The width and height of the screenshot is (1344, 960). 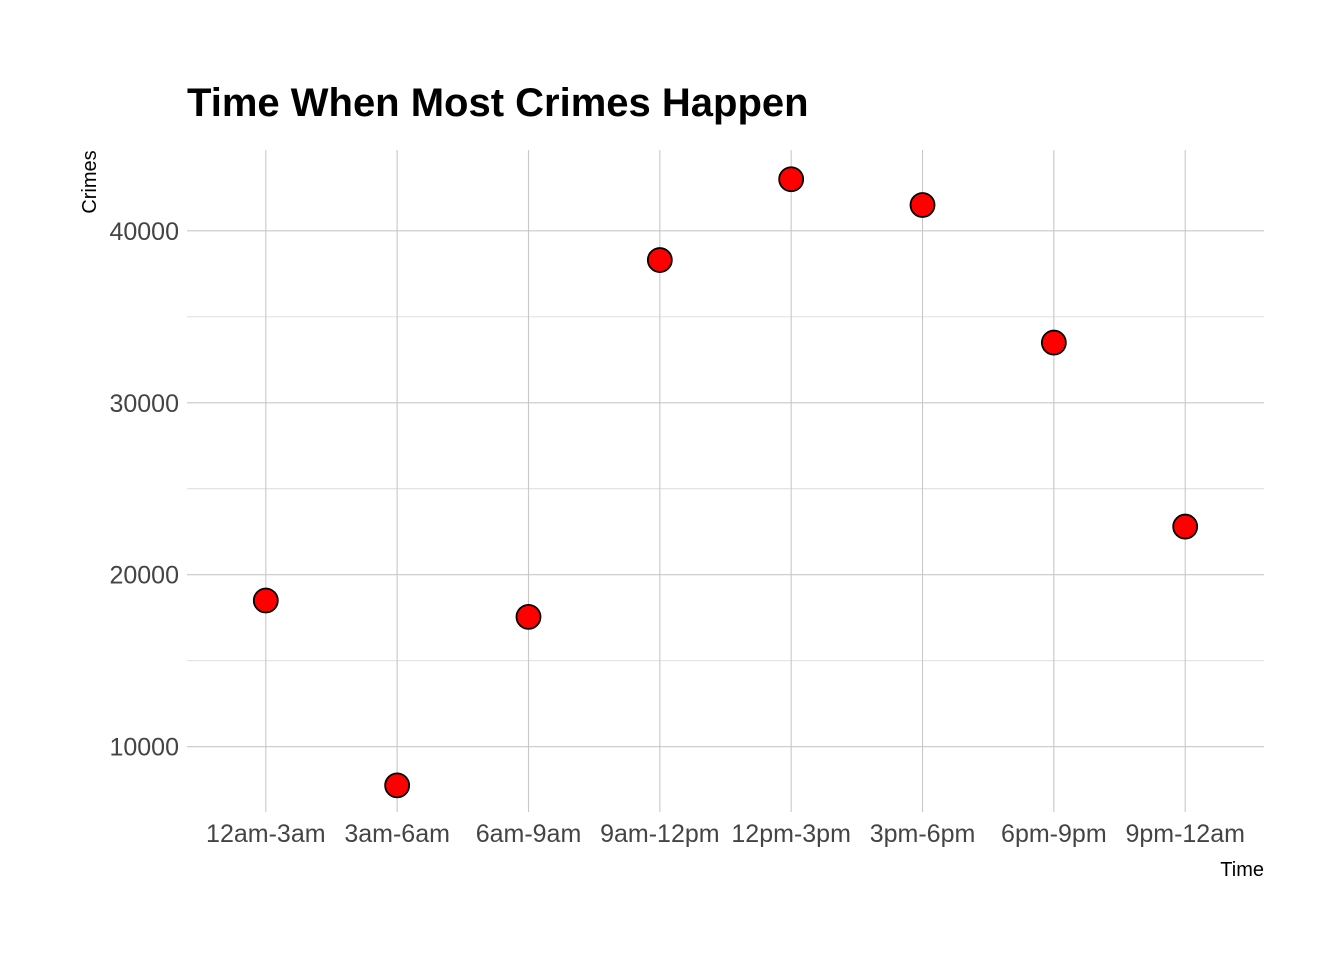 What do you see at coordinates (397, 834) in the screenshot?
I see `x-tick-label: 3am-6am` at bounding box center [397, 834].